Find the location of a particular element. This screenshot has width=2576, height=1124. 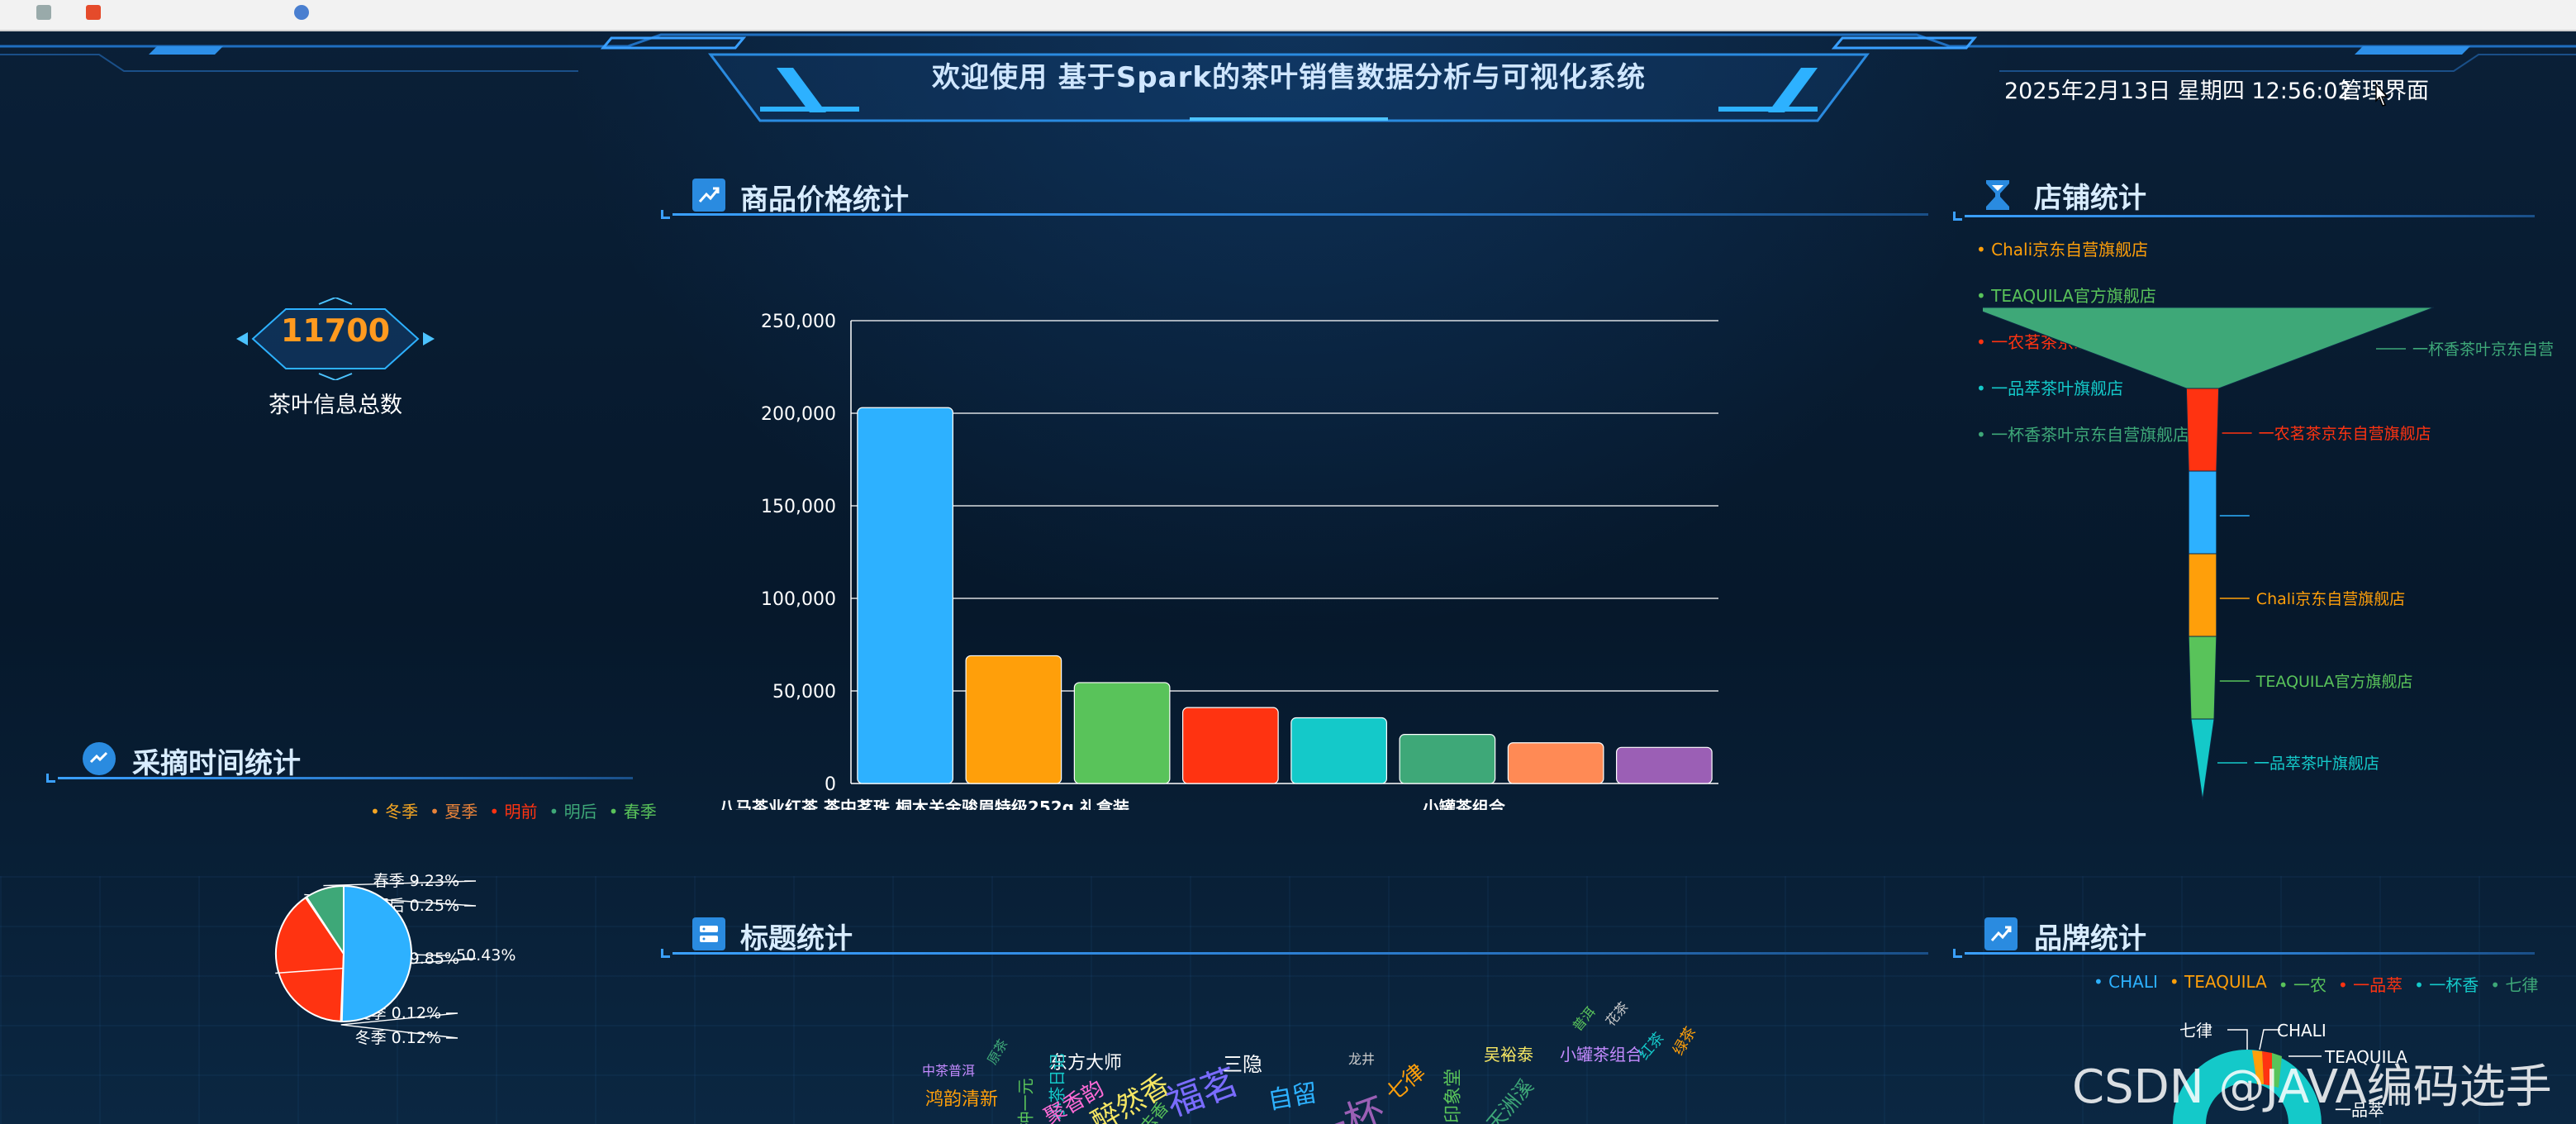

word-cloud-word: 龙井 is located at coordinates (1362, 1059).